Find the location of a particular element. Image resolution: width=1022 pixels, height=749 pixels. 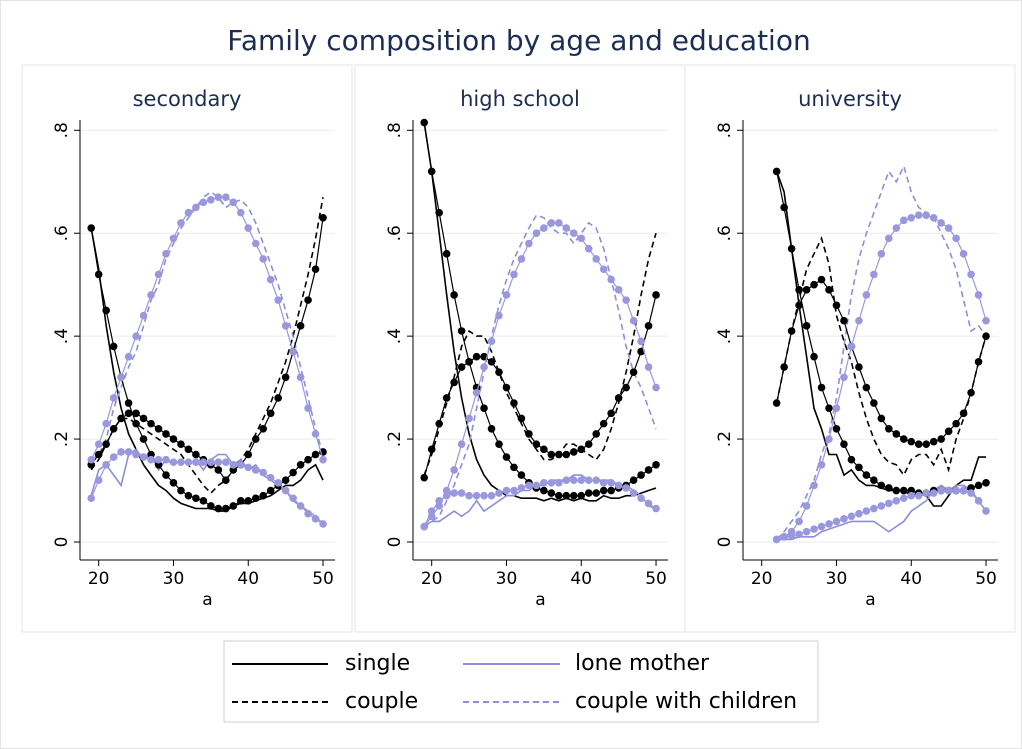

y-tick-label: .4 is located at coordinates (62, 336).